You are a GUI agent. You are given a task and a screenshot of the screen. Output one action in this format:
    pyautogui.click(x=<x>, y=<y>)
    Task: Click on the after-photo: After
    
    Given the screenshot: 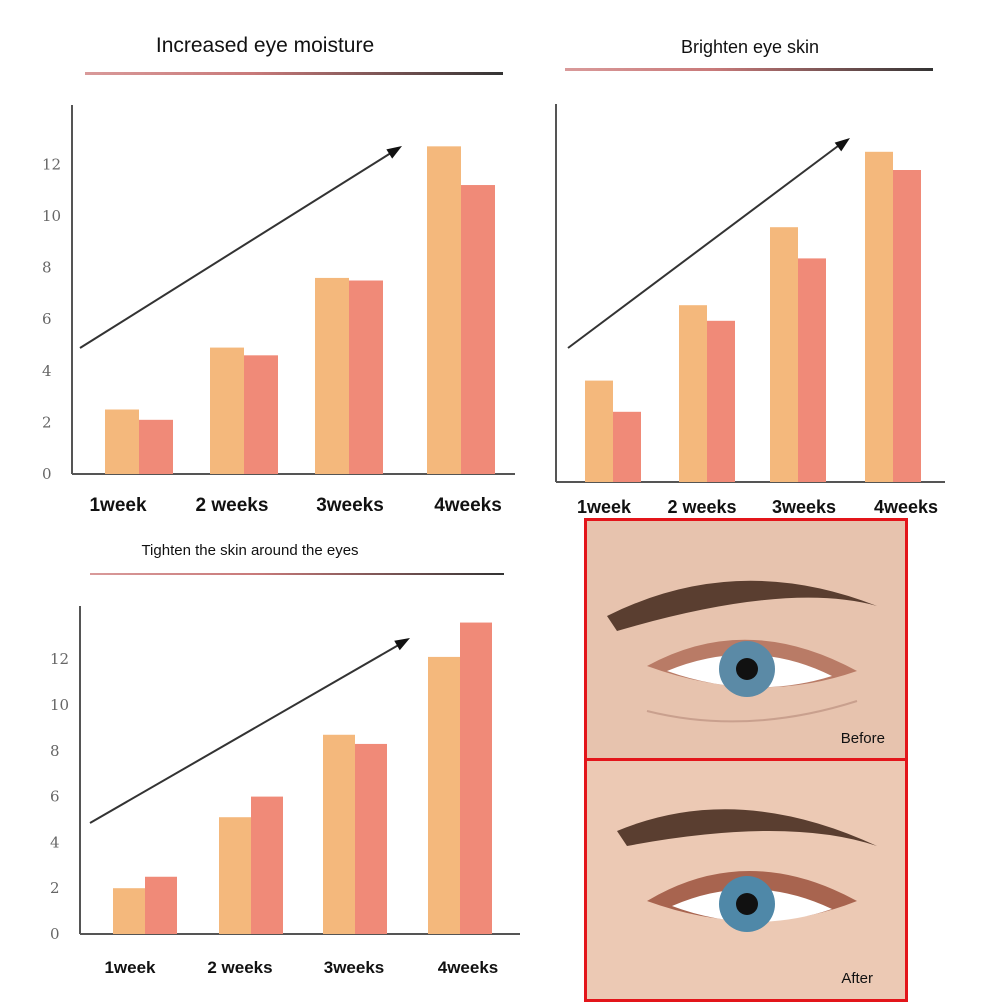 What is the action you would take?
    pyautogui.click(x=746, y=880)
    